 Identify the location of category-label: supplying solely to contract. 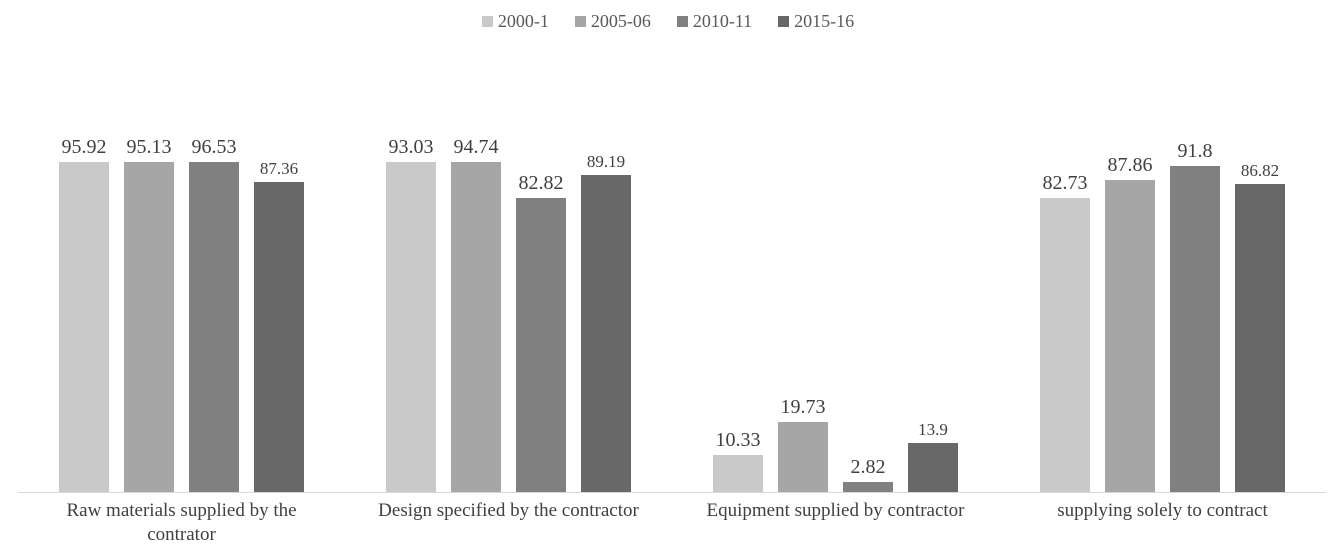
(1162, 510).